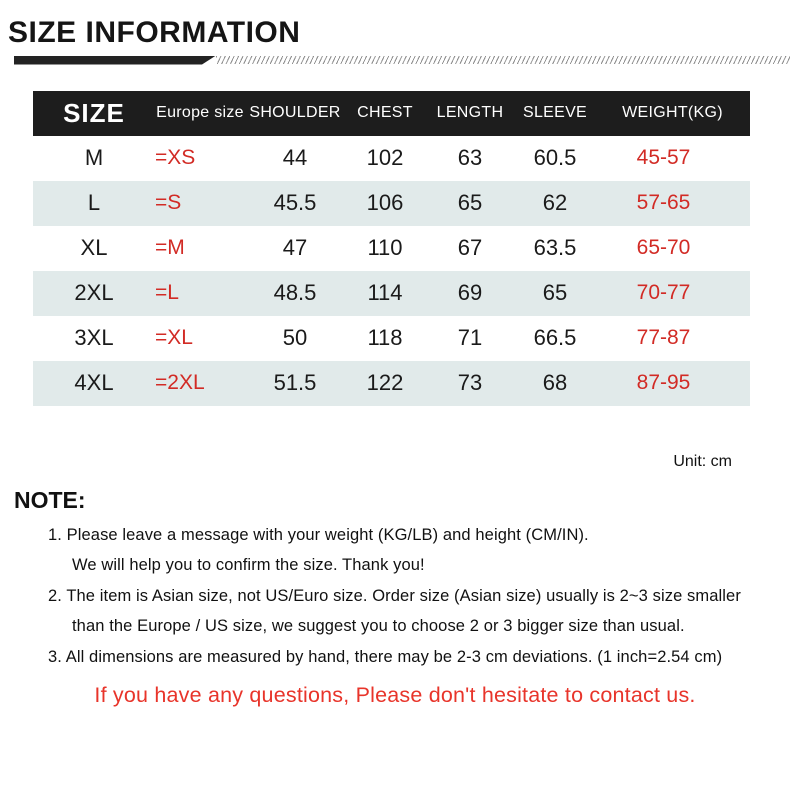  Describe the element at coordinates (555, 382) in the screenshot. I see `cell-sleeve: 68` at that location.